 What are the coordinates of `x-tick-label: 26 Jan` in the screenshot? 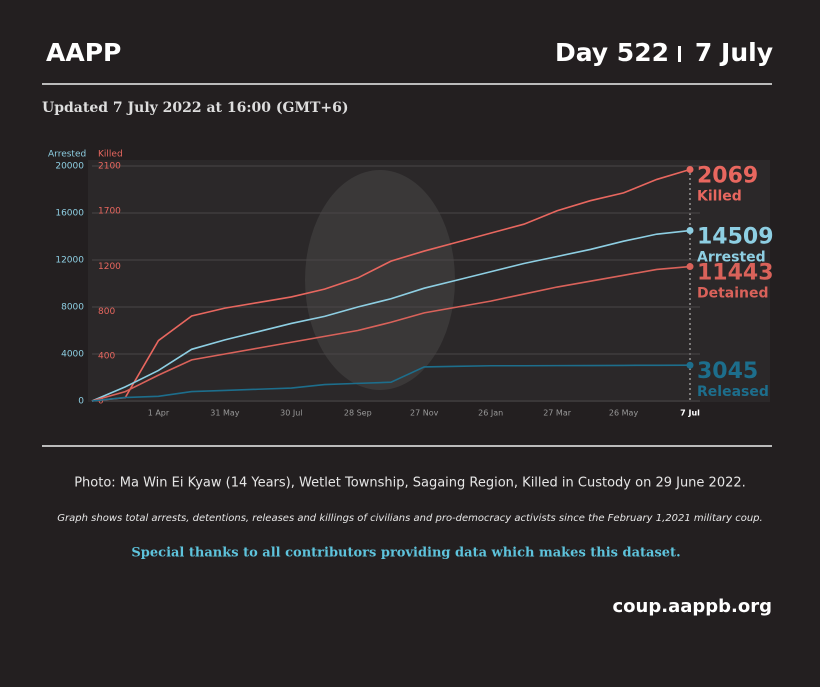 It's located at (490, 413).